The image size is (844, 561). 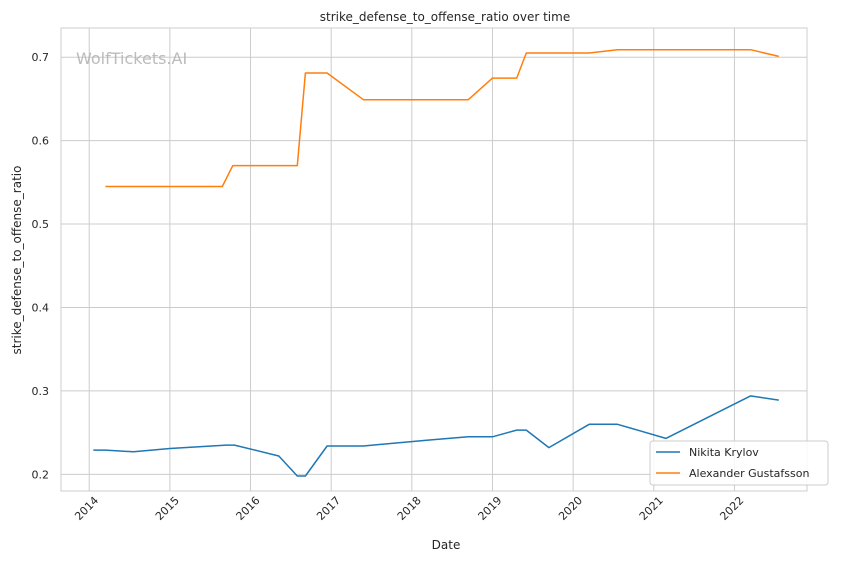 I want to click on watermark: WolfTickets.AI, so click(x=131, y=58).